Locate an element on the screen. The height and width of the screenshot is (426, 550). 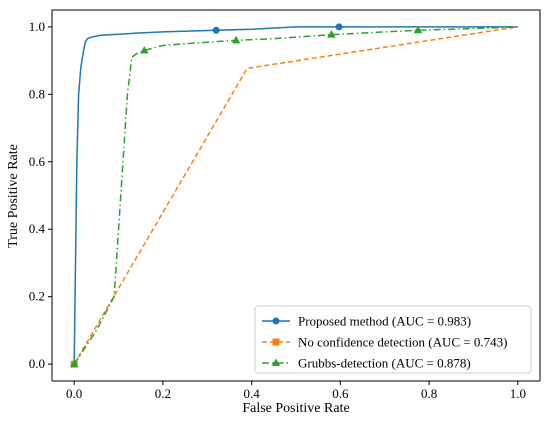
y-tick-label: 0.2 is located at coordinates (37, 296).